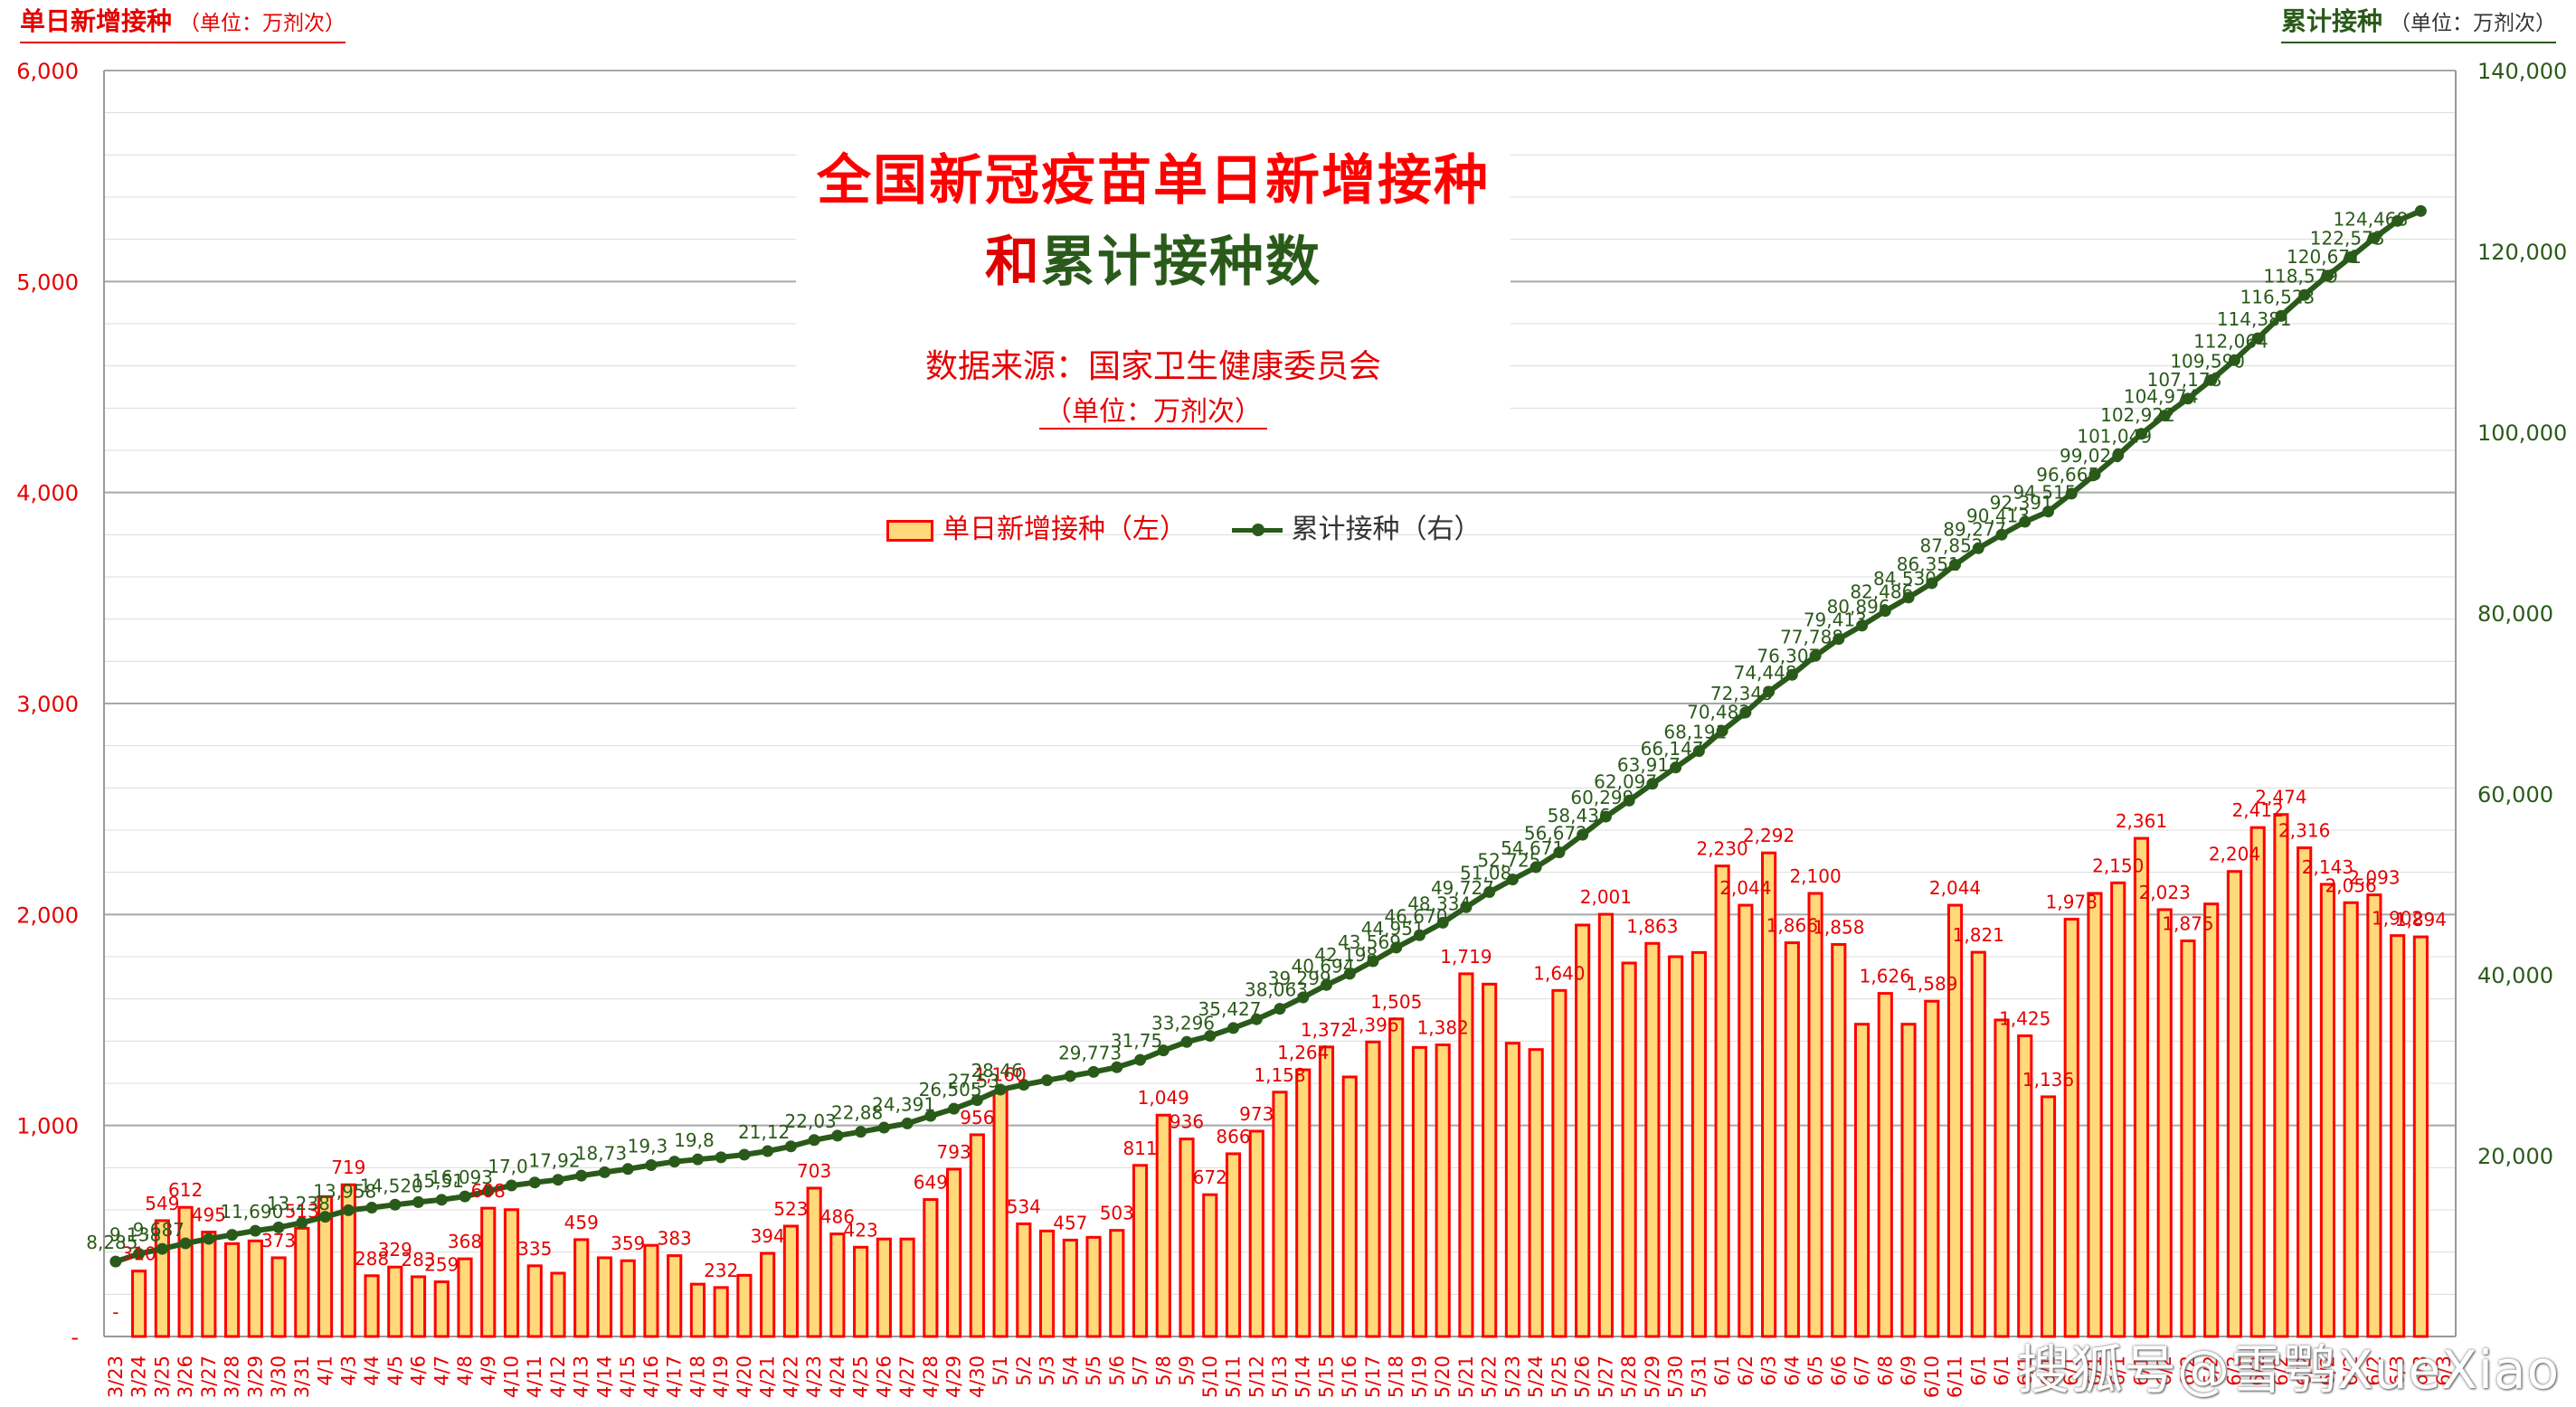 Image resolution: width=2576 pixels, height=1407 pixels. Describe the element at coordinates (162, 1376) in the screenshot. I see `x-tick-label: 3/25` at that location.